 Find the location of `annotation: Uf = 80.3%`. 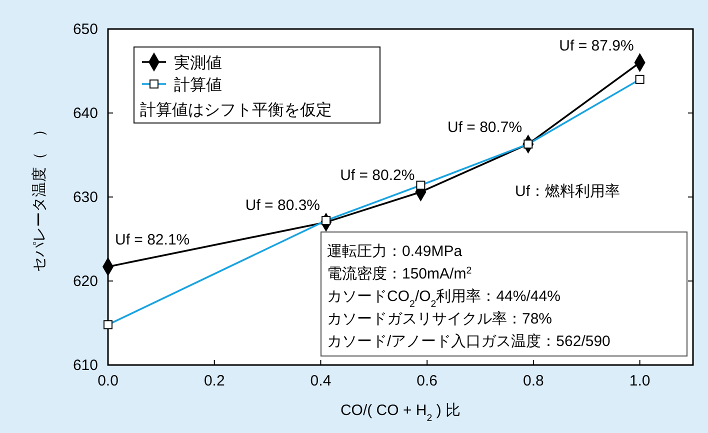

annotation: Uf = 80.3% is located at coordinates (282, 205).